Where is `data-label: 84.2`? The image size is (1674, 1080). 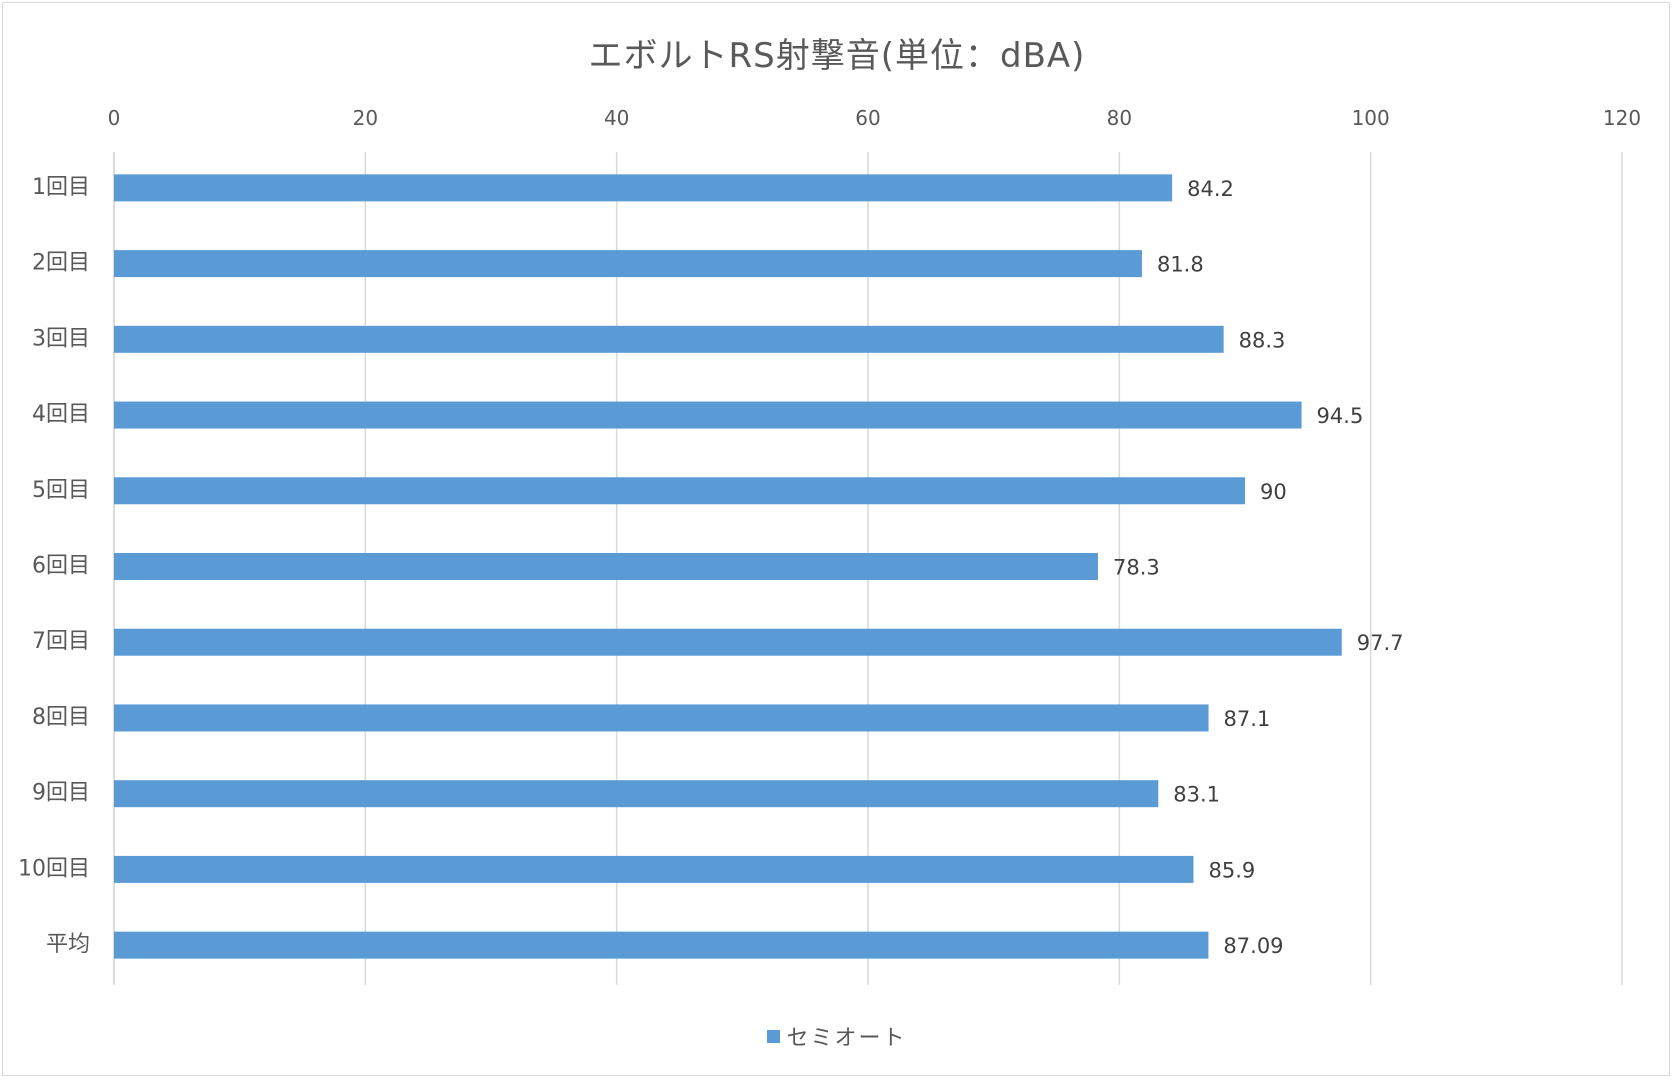 data-label: 84.2 is located at coordinates (1210, 189).